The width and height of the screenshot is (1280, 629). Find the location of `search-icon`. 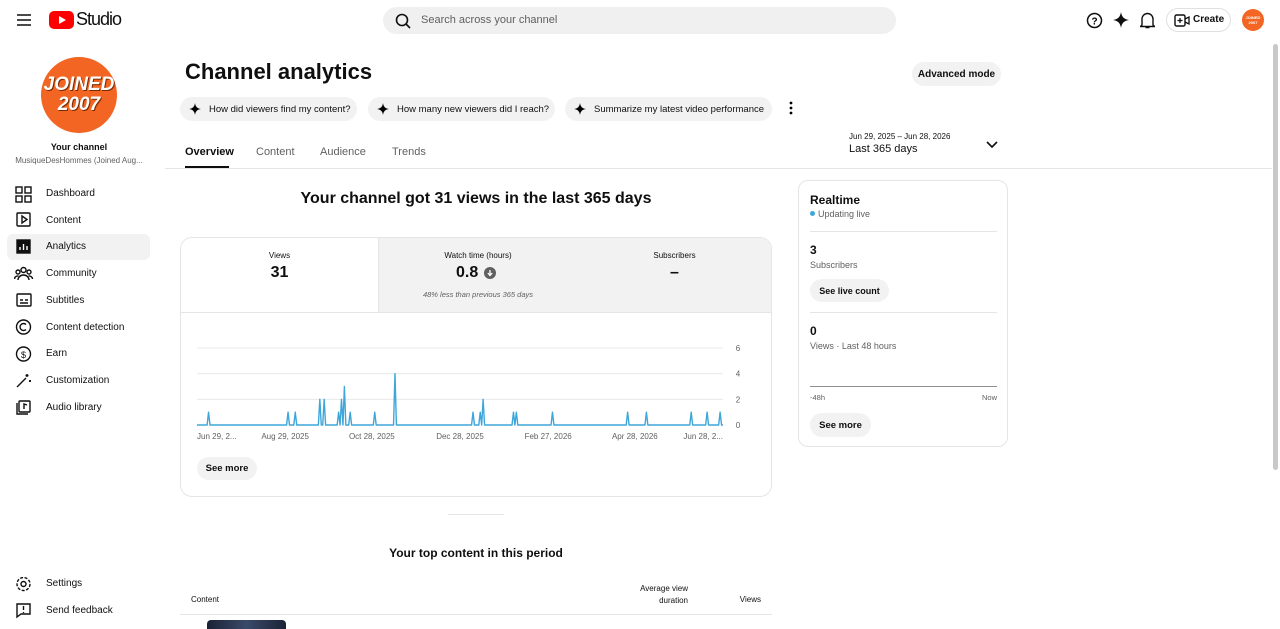

search-icon is located at coordinates (403, 21).